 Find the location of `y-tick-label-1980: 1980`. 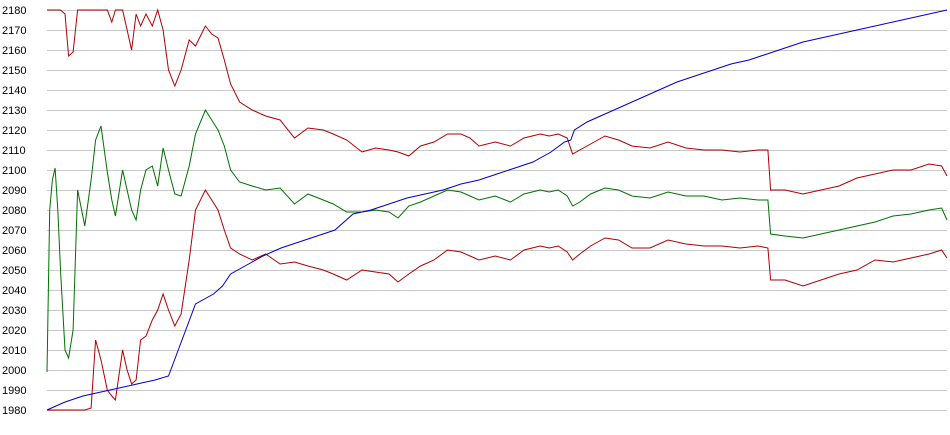

y-tick-label-1980: 1980 is located at coordinates (14, 411).